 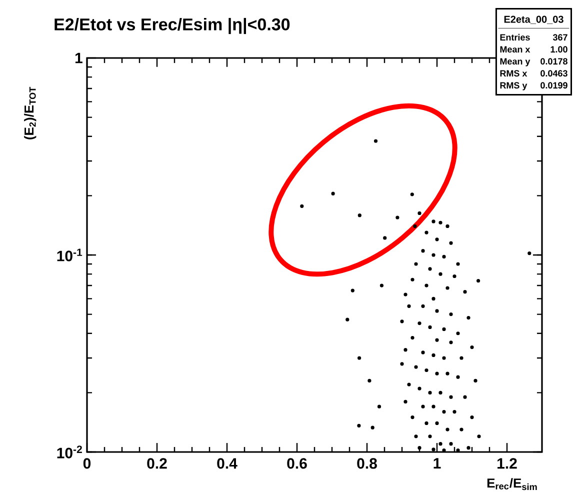 I want to click on y-tick-label: 10$^{-2}$, so click(x=69, y=452).